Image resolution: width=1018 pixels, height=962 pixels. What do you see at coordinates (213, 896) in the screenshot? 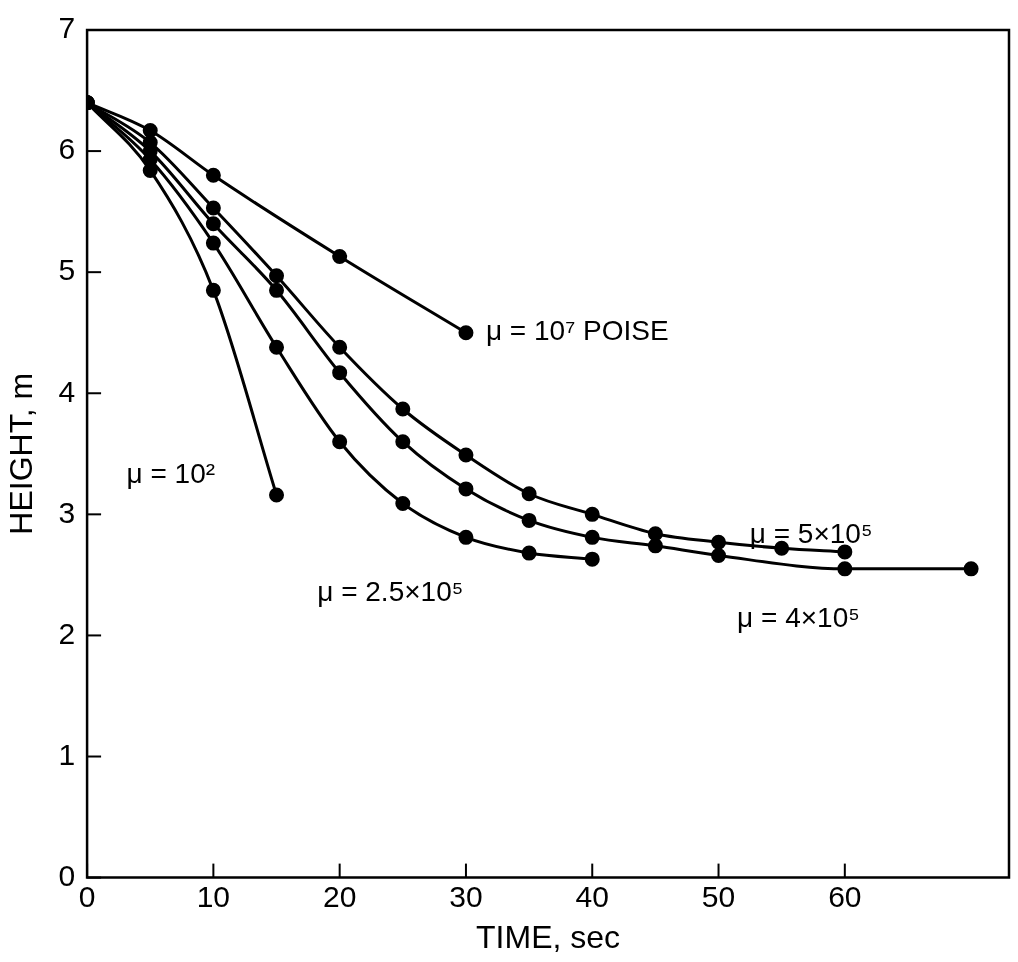
I see `x-tick-label: 10` at bounding box center [213, 896].